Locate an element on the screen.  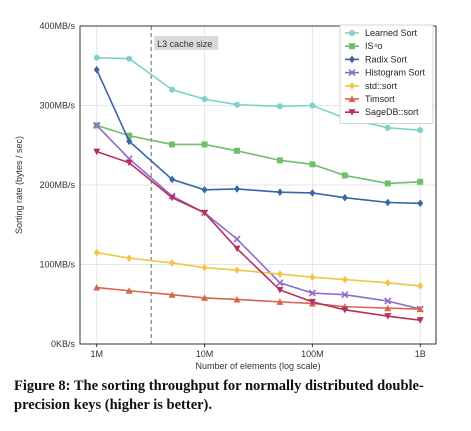
y-tick-label: 200MB/s is located at coordinates (57, 185).